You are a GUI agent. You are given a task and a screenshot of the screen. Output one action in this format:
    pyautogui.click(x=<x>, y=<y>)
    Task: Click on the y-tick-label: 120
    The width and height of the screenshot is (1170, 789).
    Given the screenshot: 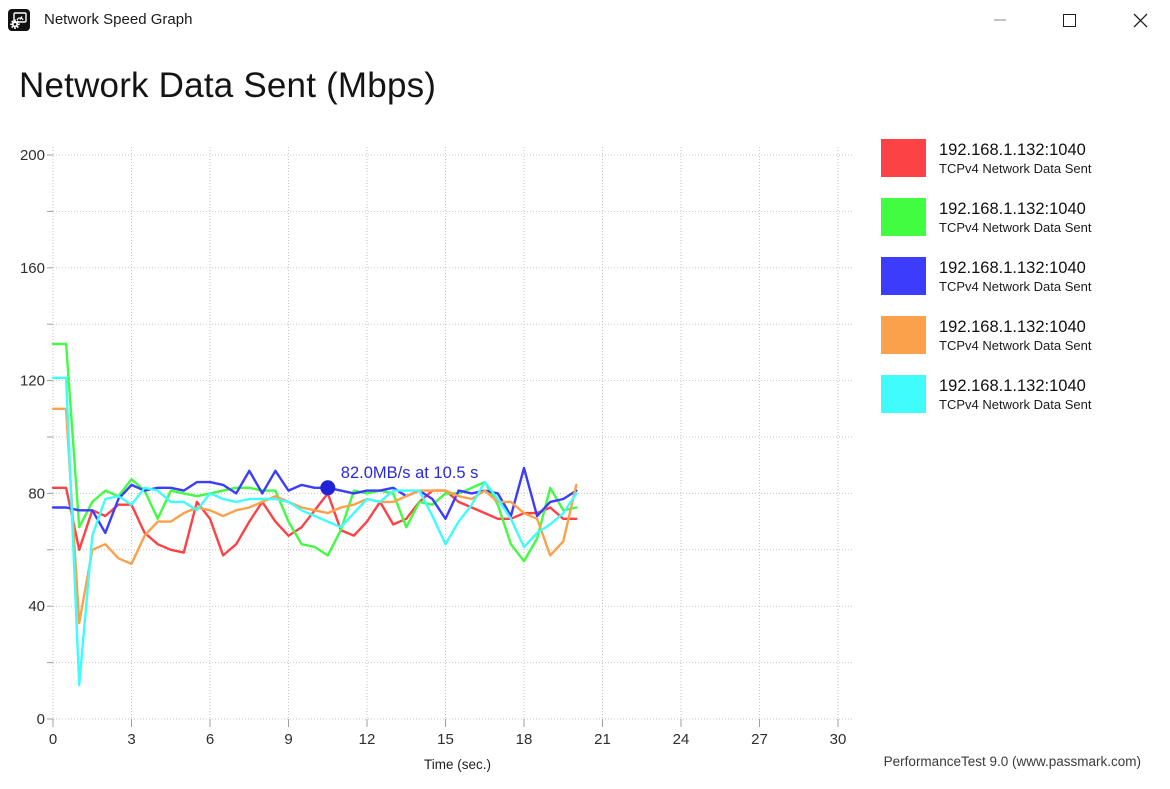 What is the action you would take?
    pyautogui.click(x=32, y=381)
    